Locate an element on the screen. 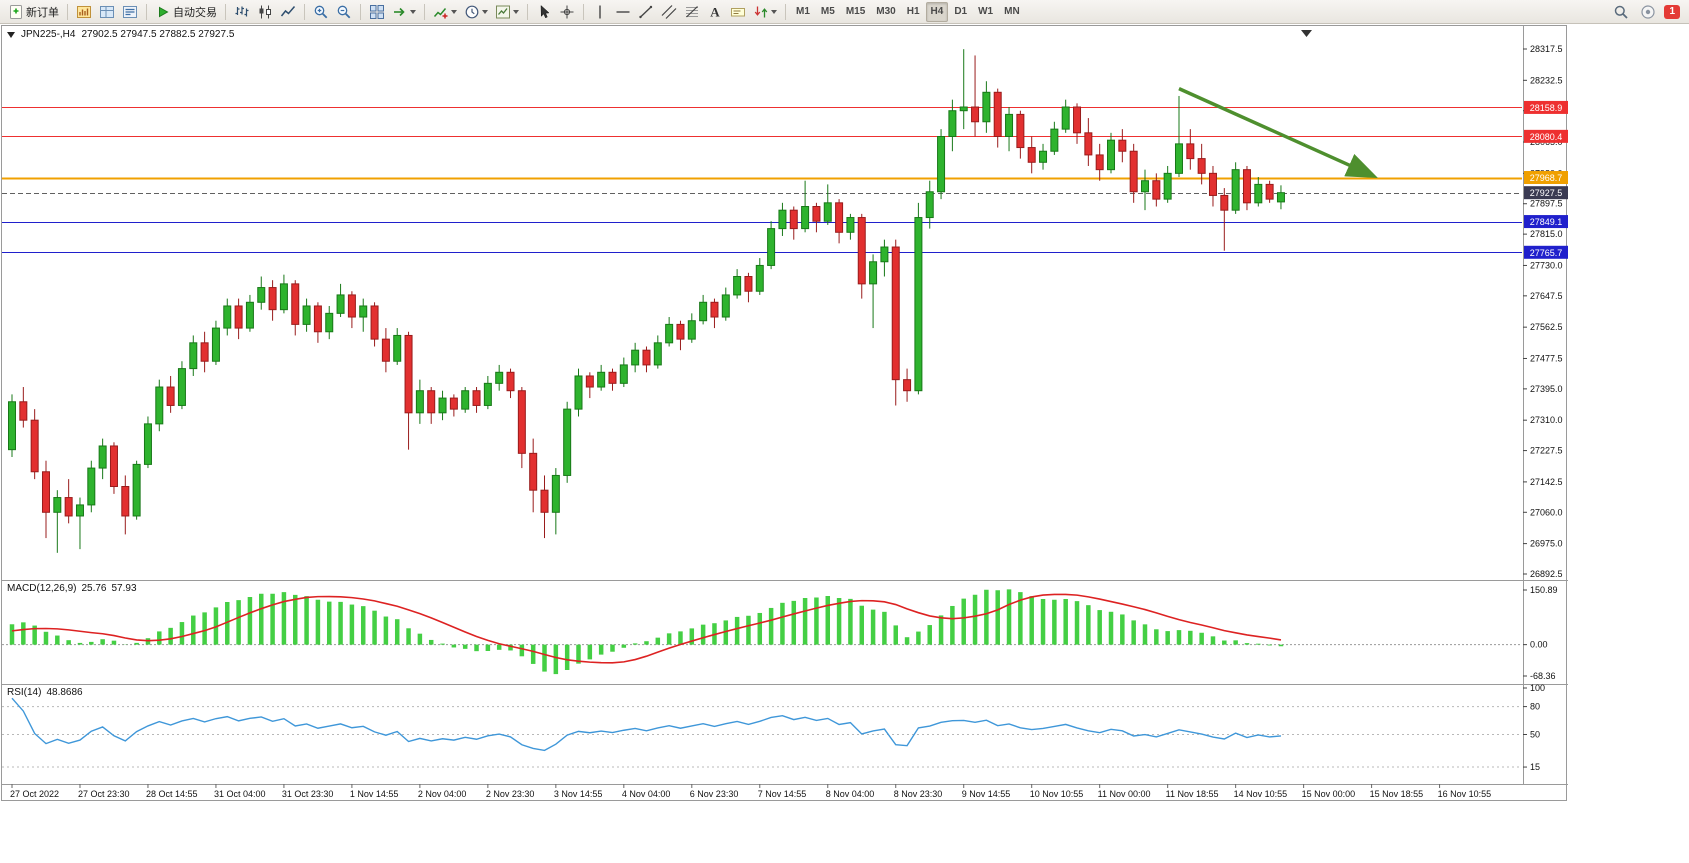  zoom-out-button is located at coordinates (344, 12).